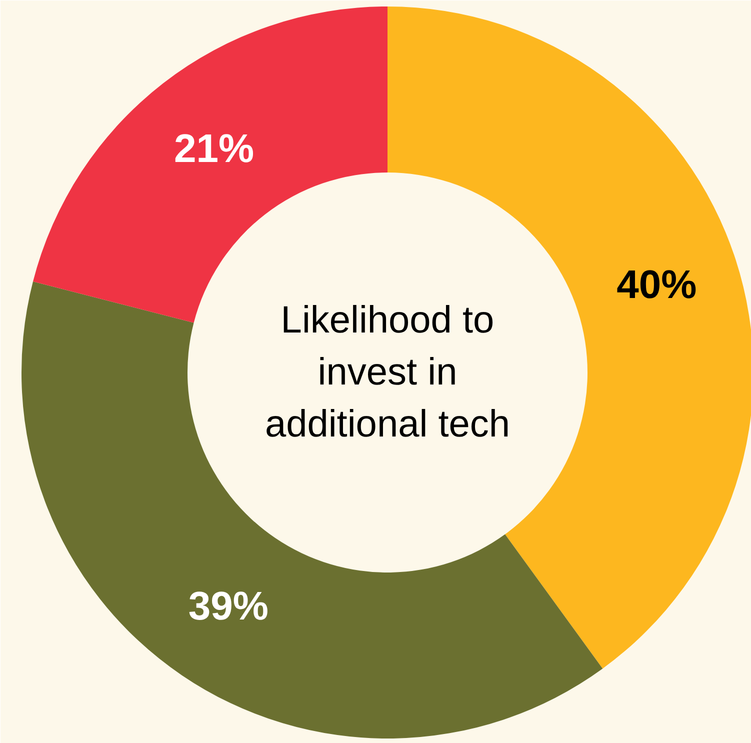 Image resolution: width=751 pixels, height=743 pixels. Describe the element at coordinates (228, 606) in the screenshot. I see `data-label: 39%` at that location.